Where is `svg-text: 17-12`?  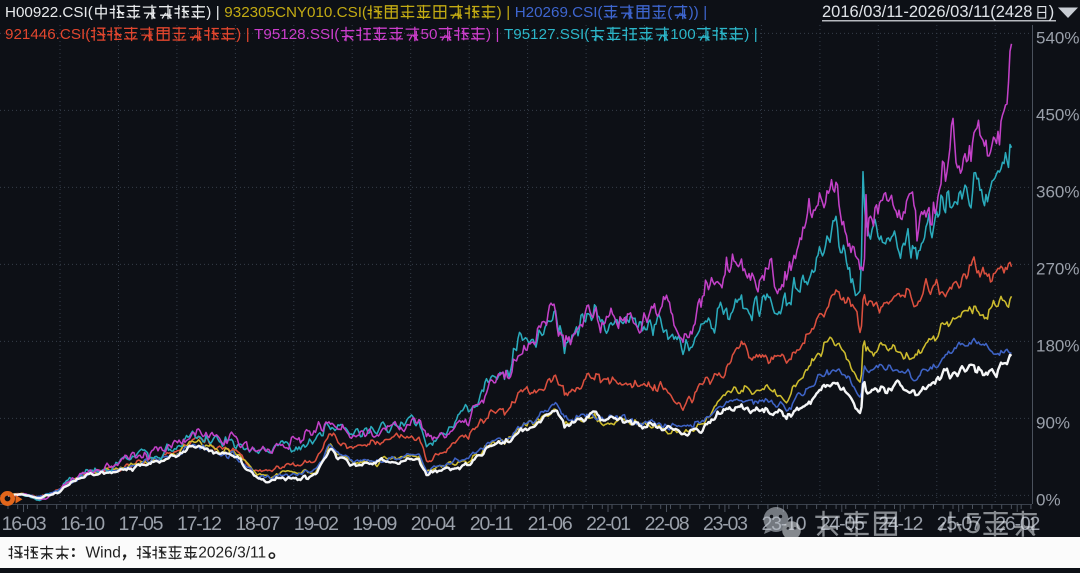
svg-text: 17-12 is located at coordinates (199, 524).